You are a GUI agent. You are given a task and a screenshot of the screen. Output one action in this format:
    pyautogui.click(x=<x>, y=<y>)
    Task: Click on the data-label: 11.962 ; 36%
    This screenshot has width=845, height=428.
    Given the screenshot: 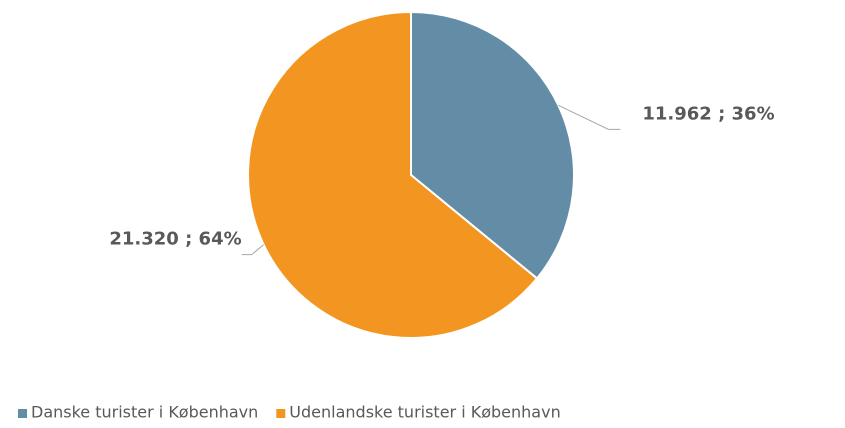 What is the action you would take?
    pyautogui.click(x=708, y=113)
    